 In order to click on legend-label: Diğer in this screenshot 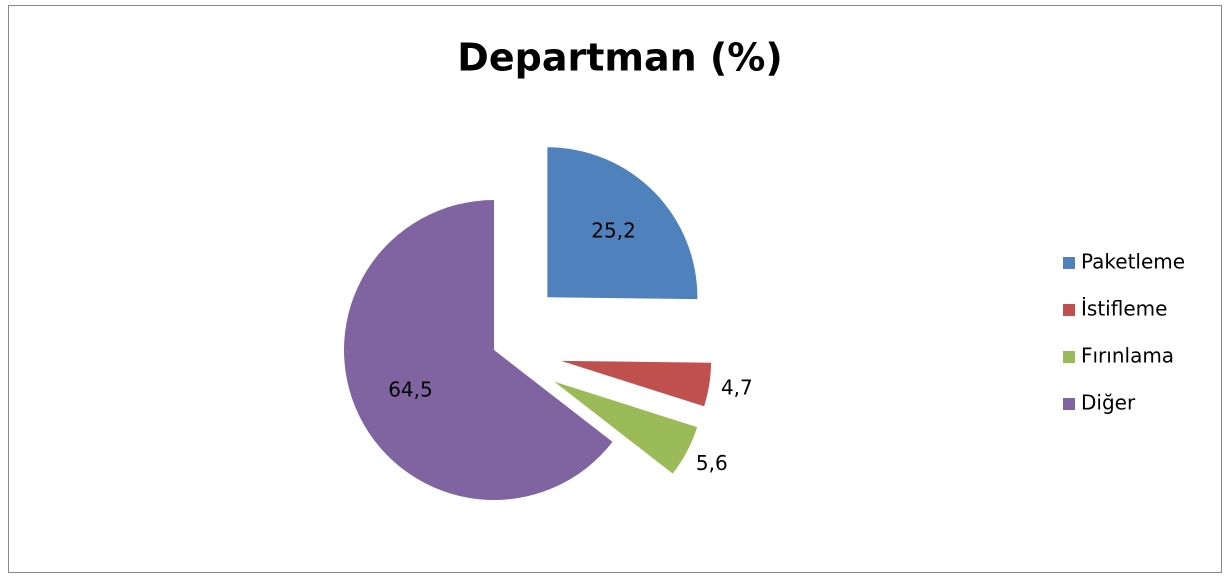, I will do `click(1108, 403)`.